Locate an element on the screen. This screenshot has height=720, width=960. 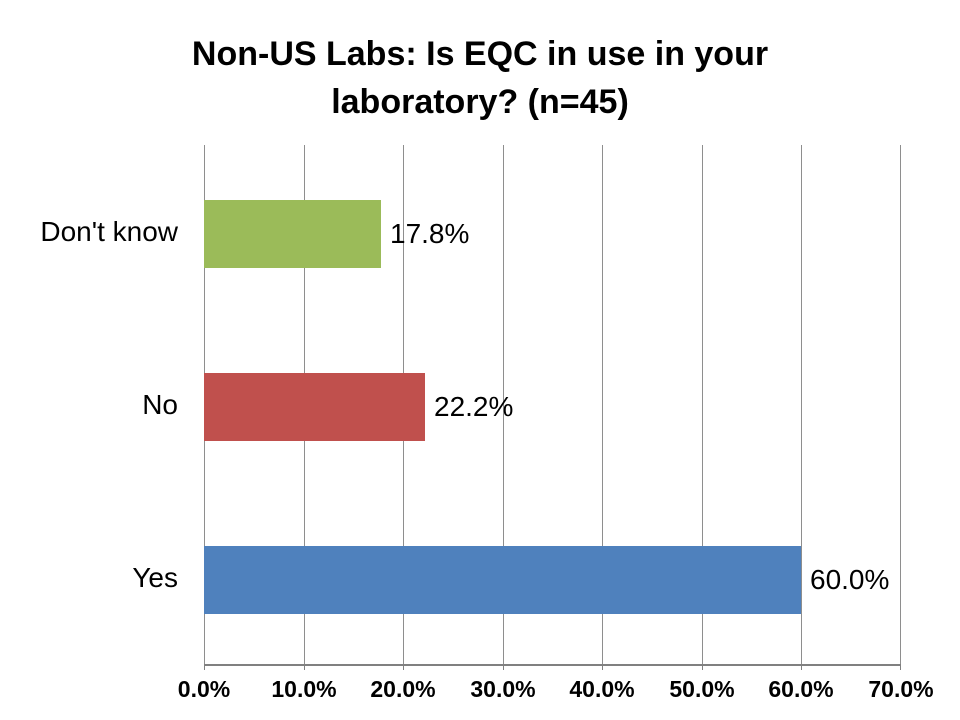
value-axis: 0.0% 10.0% 20.0% 30.0% 40.0% 50.0% 60.0% 70.0% is located at coordinates (556, 691).